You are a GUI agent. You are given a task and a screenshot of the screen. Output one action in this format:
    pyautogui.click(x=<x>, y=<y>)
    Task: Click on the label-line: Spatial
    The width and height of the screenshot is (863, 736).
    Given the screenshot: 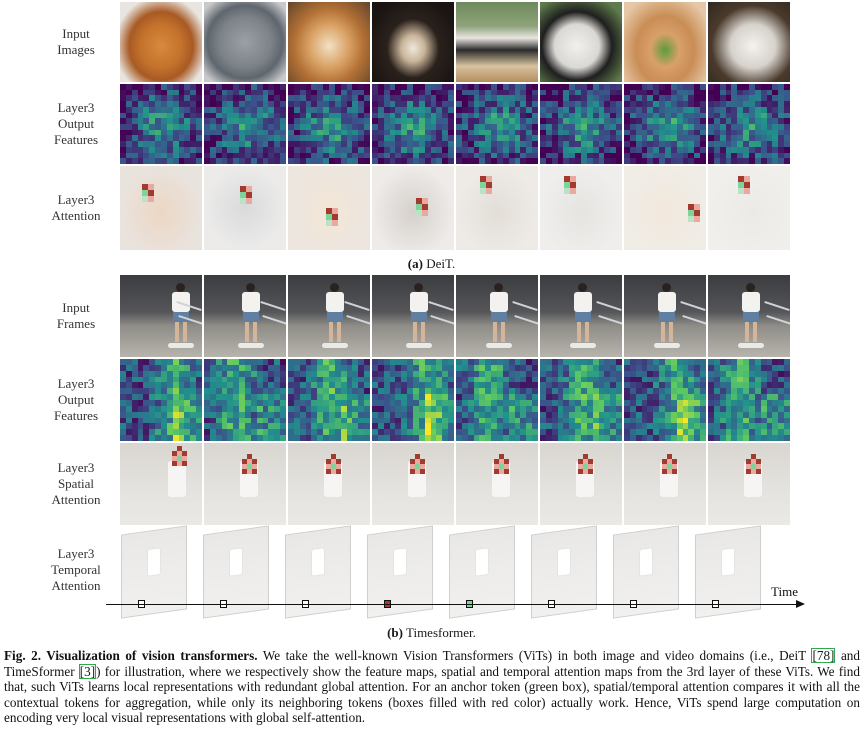 What is the action you would take?
    pyautogui.click(x=76, y=483)
    